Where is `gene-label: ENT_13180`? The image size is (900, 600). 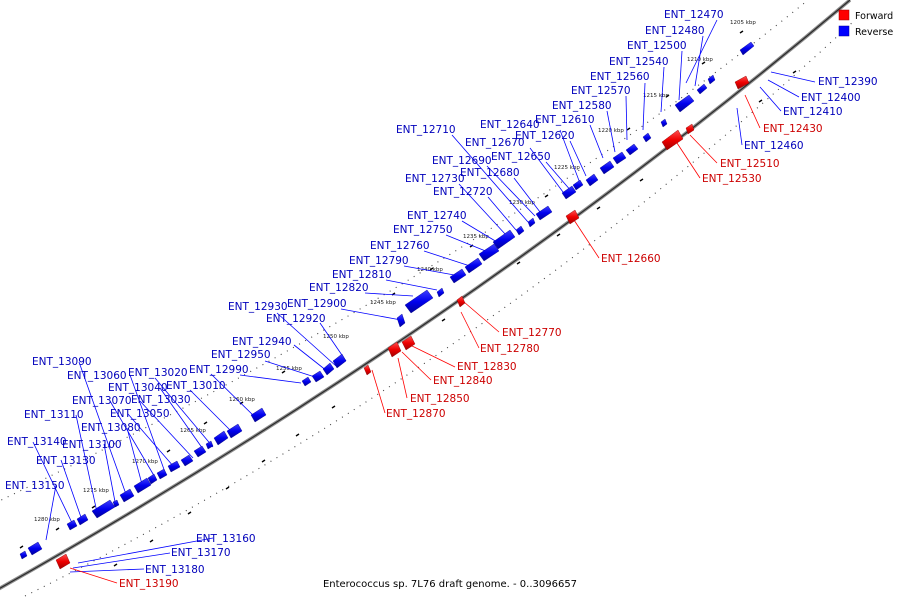 gene-label: ENT_13180 is located at coordinates (175, 570).